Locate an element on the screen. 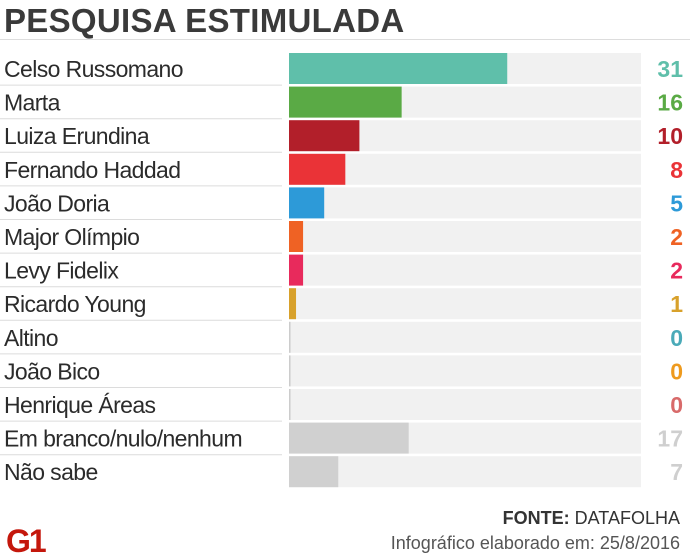 The height and width of the screenshot is (554, 690). category-label: João Doria is located at coordinates (57, 203).